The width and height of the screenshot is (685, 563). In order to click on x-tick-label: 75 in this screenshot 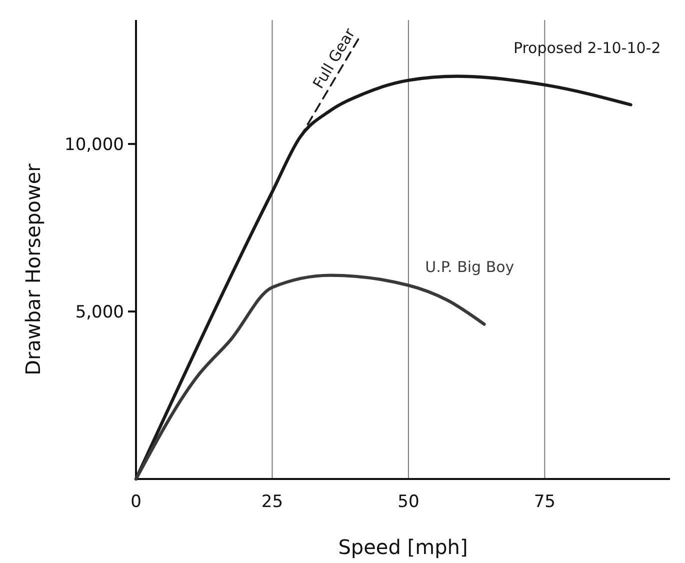, I will do `click(545, 502)`.